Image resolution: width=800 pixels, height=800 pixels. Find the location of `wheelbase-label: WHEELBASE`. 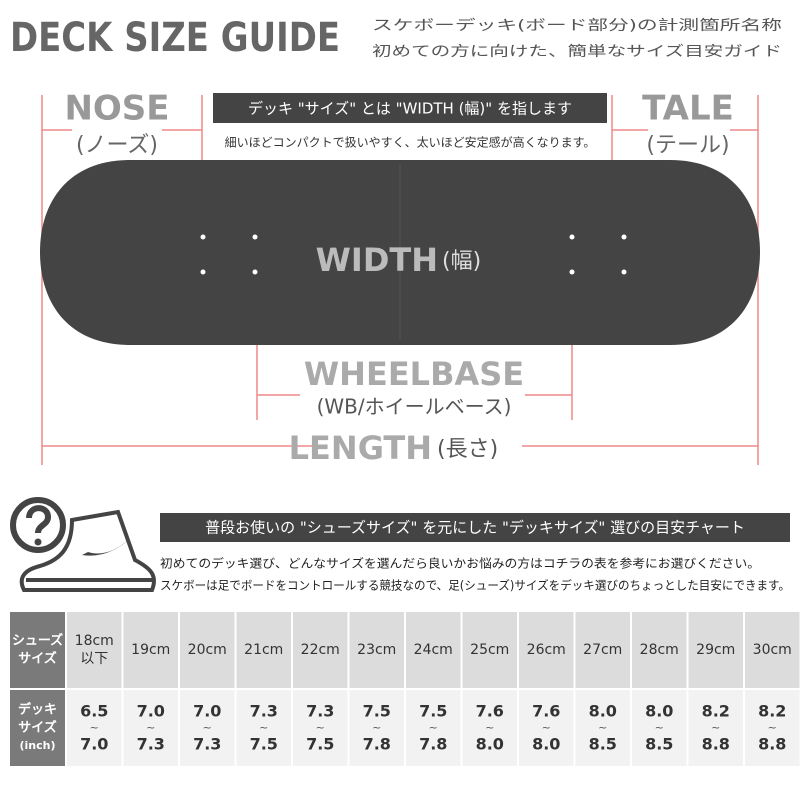

wheelbase-label: WHEELBASE is located at coordinates (414, 374).